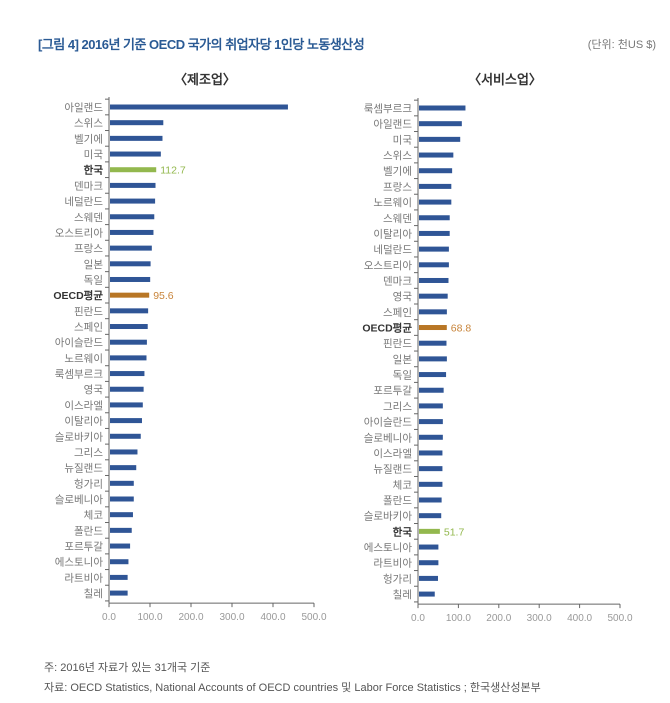 The width and height of the screenshot is (670, 703). I want to click on mfg-category-label: 칠레, so click(93, 594).